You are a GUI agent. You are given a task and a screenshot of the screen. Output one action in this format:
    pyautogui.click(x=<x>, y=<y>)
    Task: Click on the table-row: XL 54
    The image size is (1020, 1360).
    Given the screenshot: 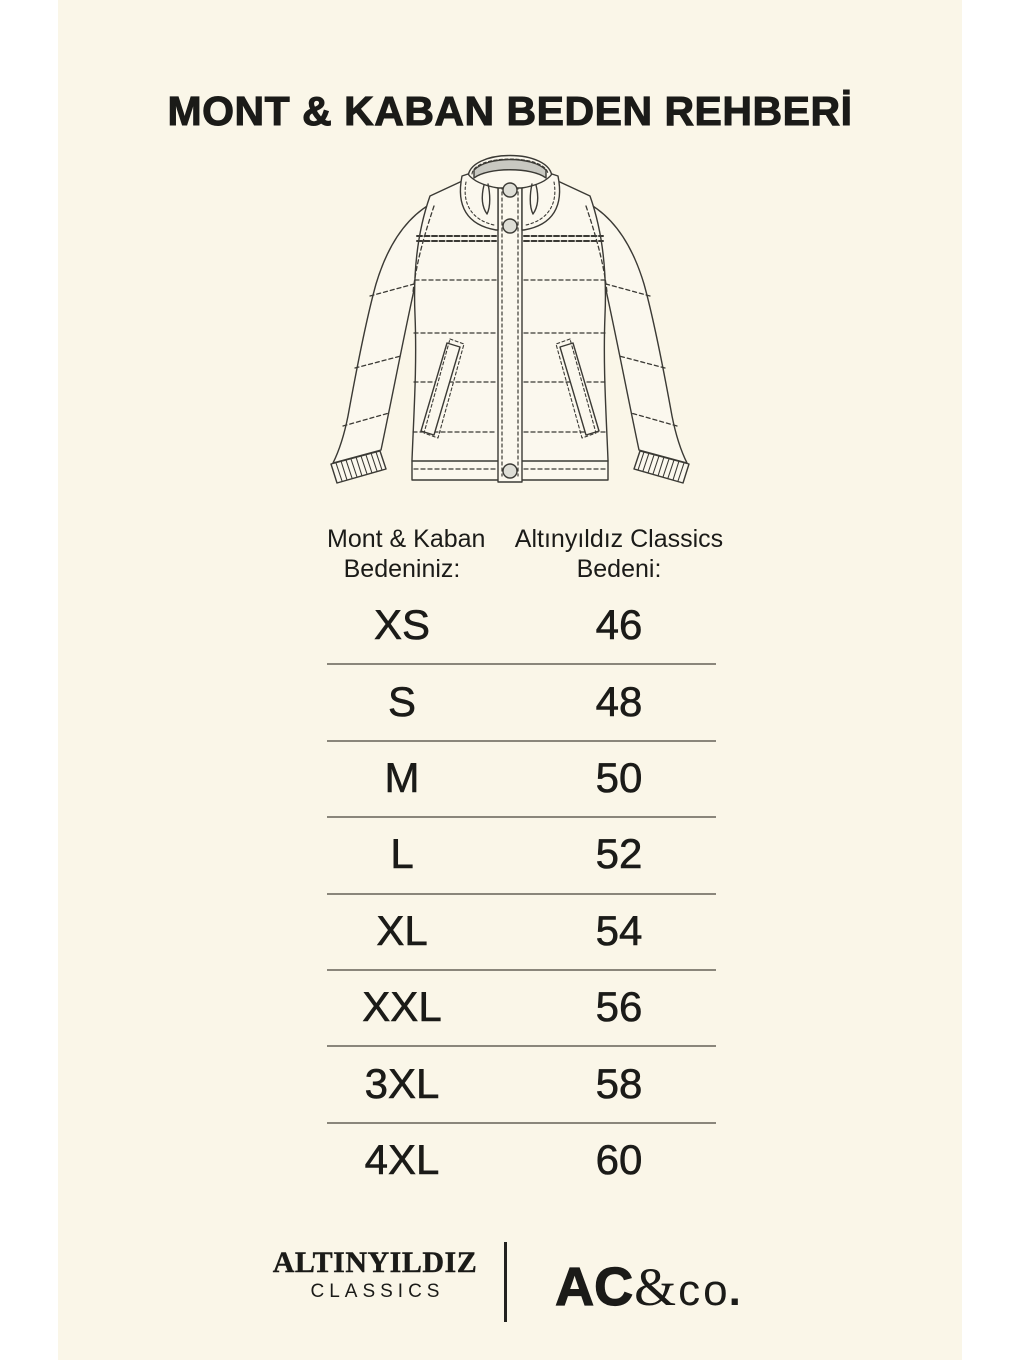 What is the action you would take?
    pyautogui.click(x=521, y=933)
    